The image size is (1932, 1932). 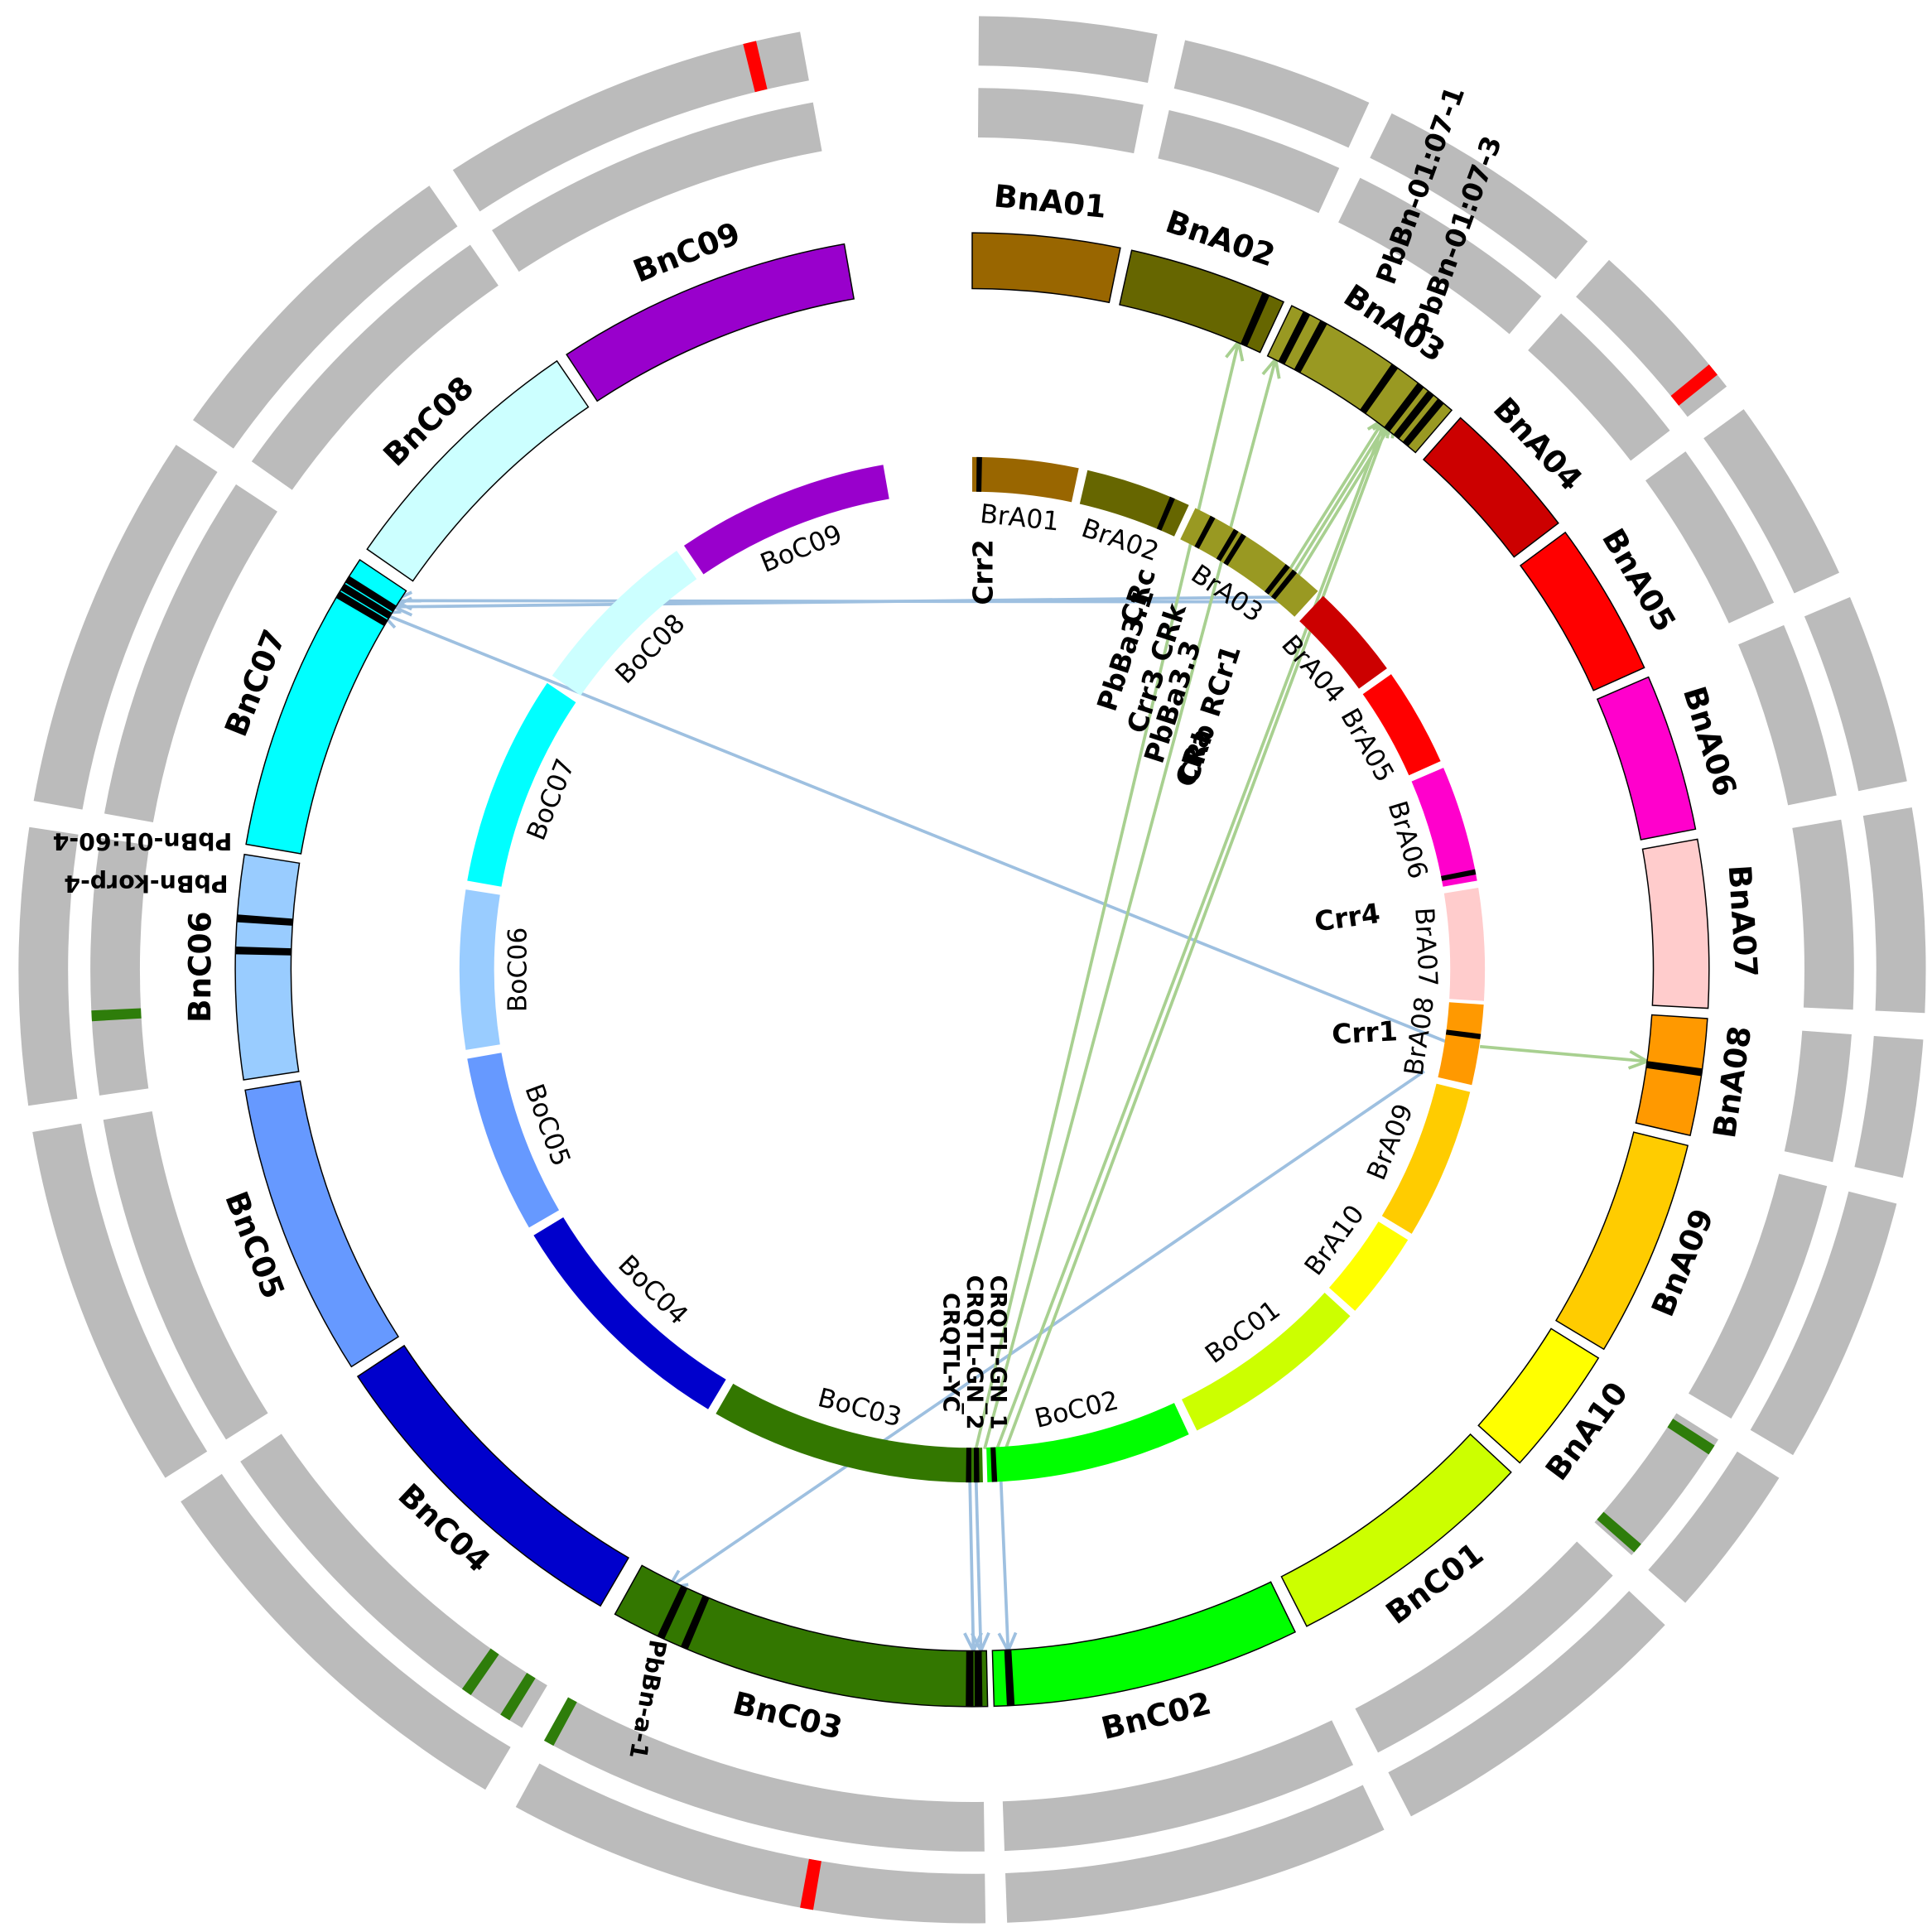 I want to click on chromosome-label: BrA08, so click(x=1420, y=1036).